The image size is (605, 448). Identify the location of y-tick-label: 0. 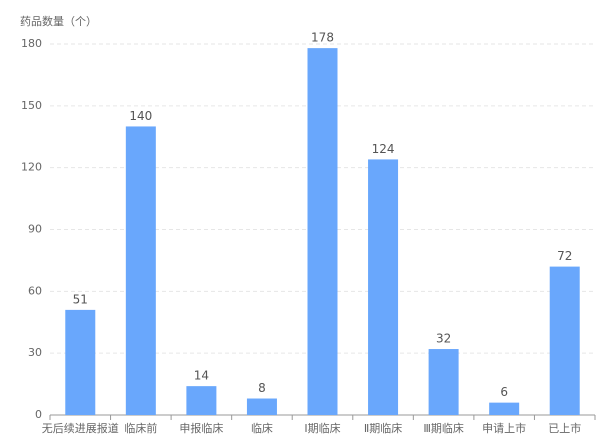
(38, 414).